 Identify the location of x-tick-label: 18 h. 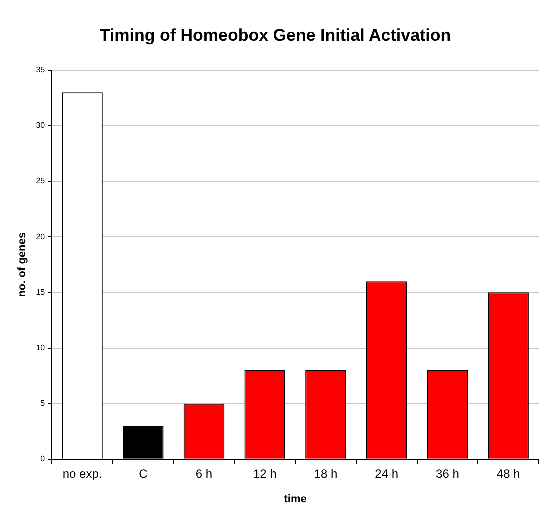
(326, 473).